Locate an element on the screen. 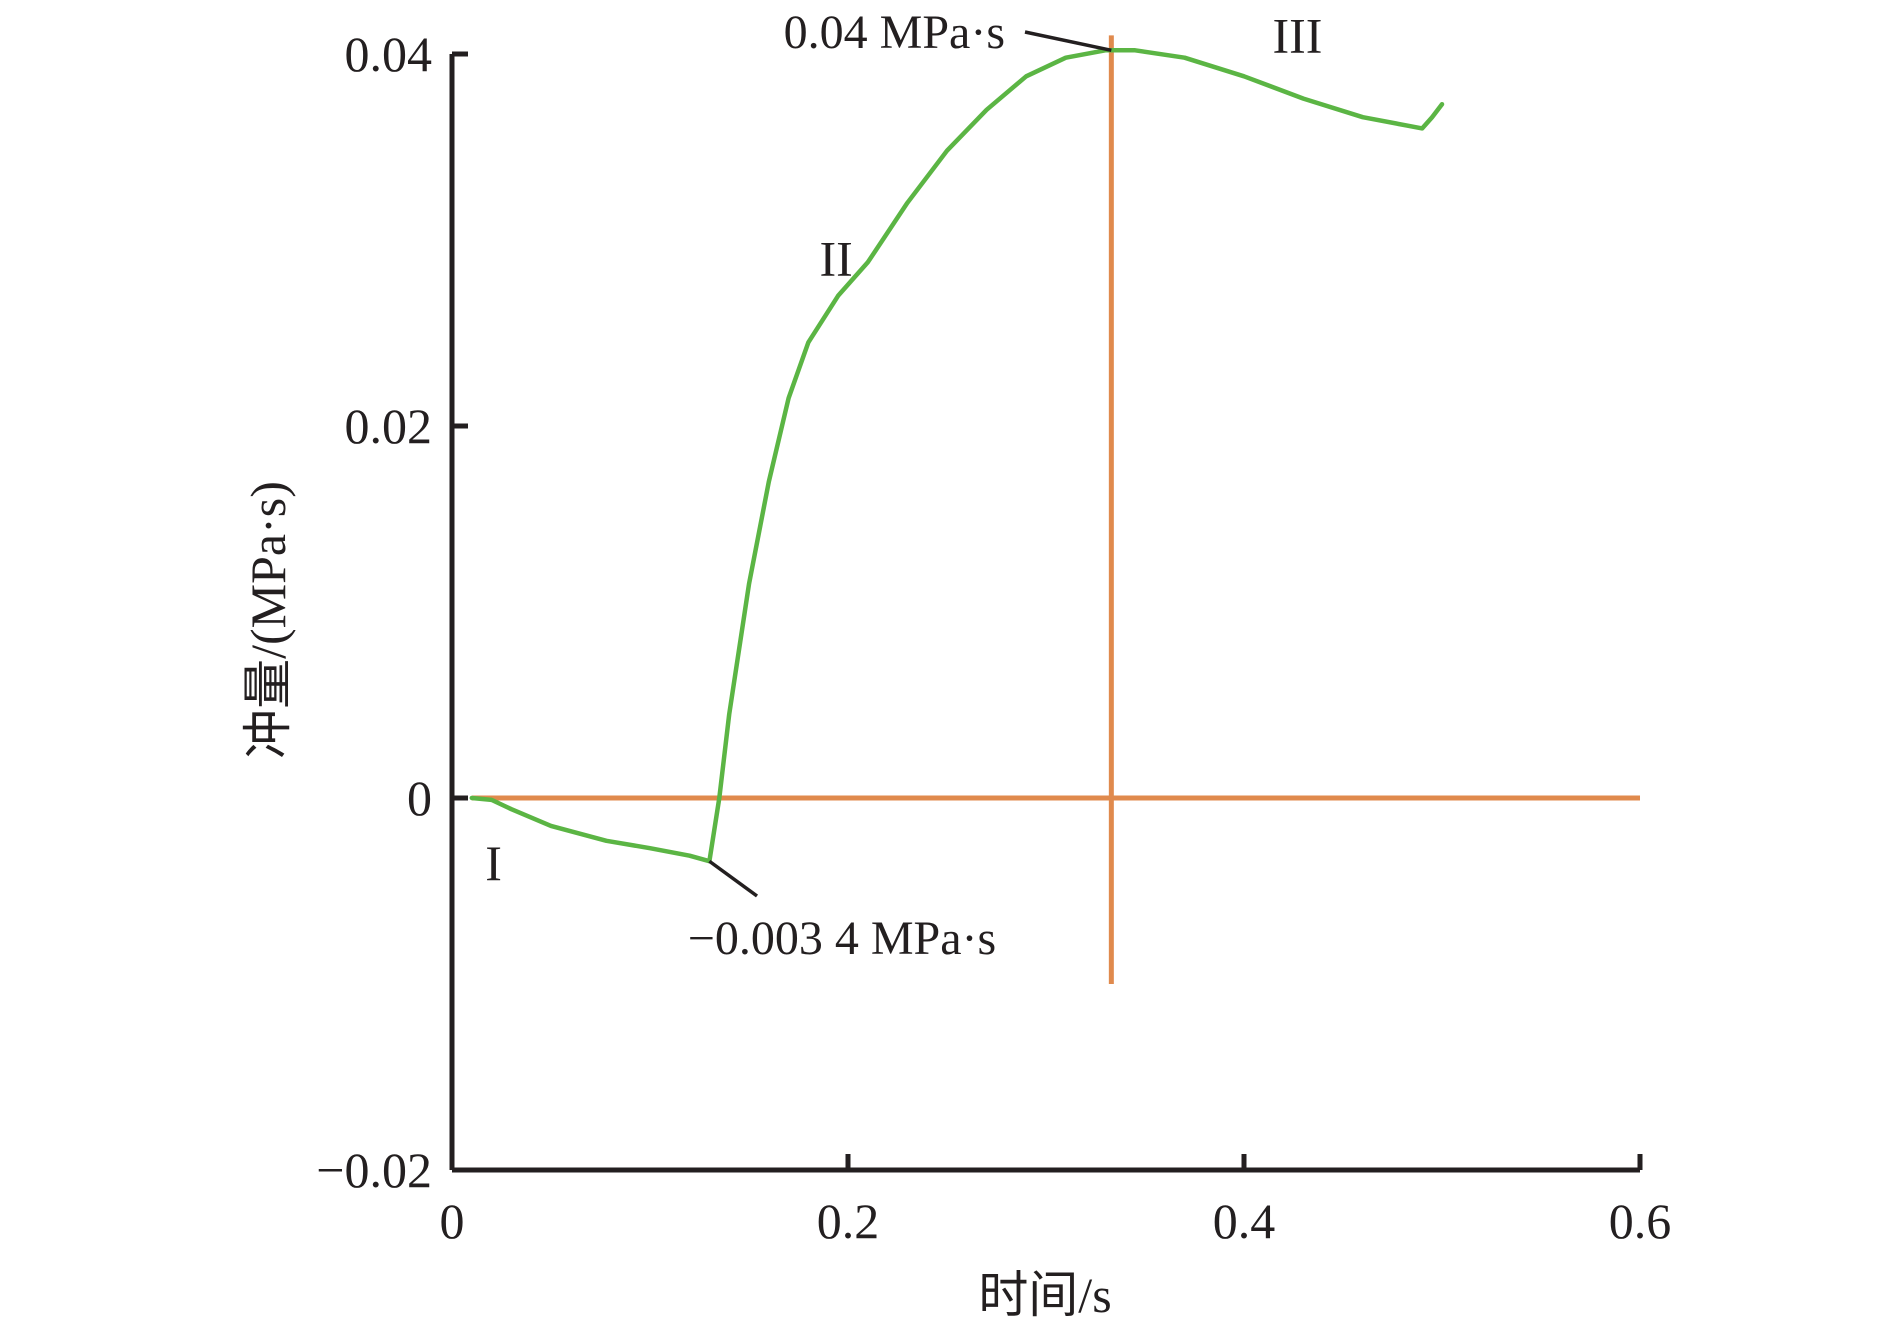  peak-callout-leader is located at coordinates (1068, 41).